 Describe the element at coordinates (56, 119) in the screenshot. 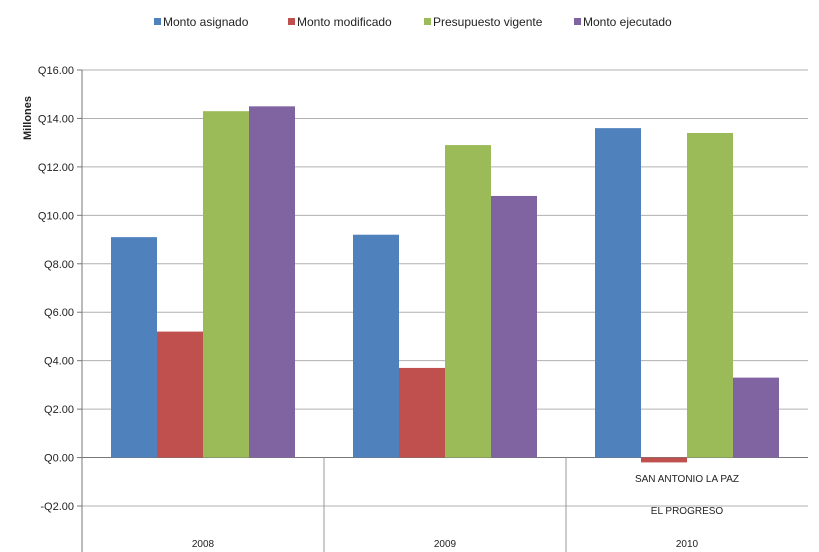

I see `y-tick-label: Q14.00` at that location.